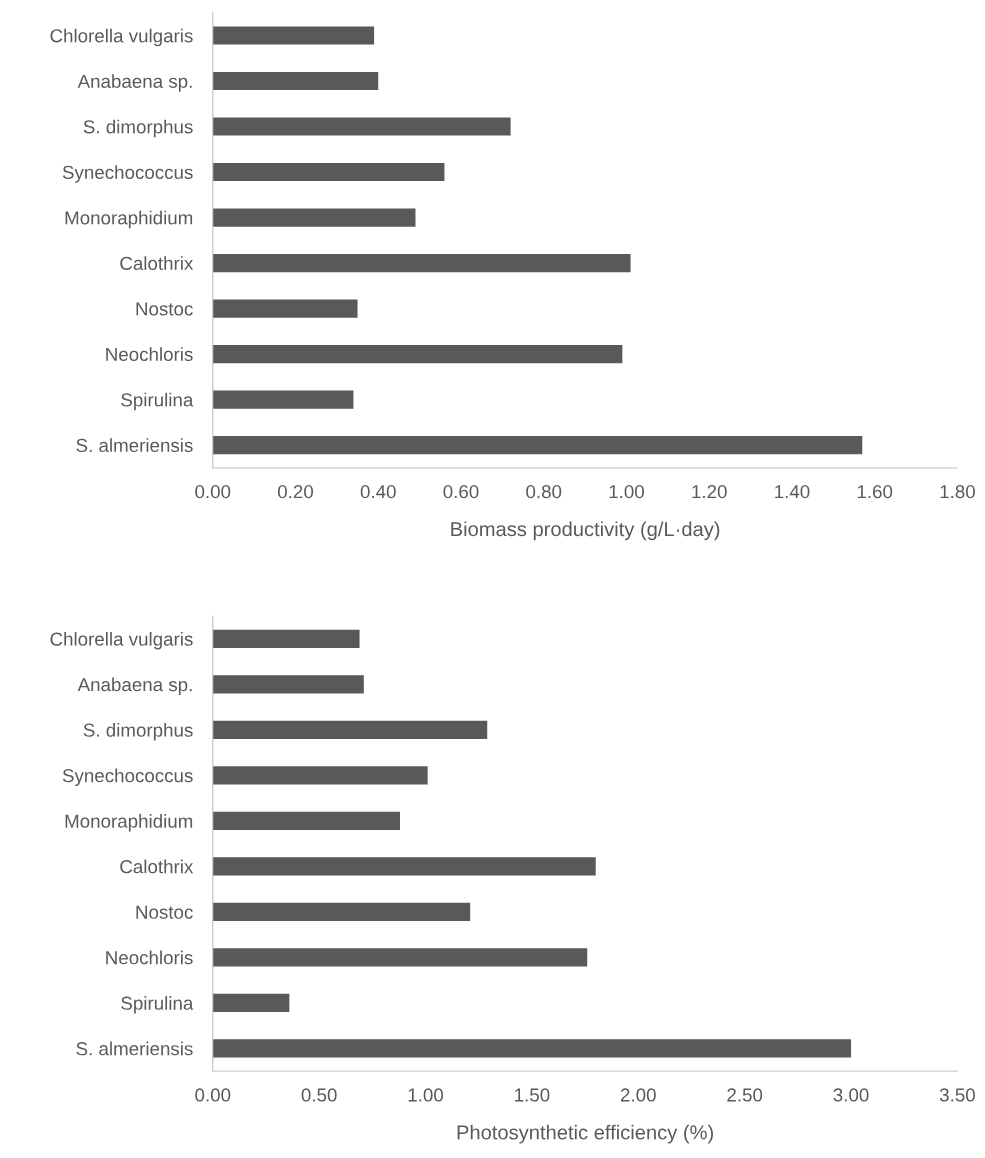 This screenshot has height=1158, width=985. Describe the element at coordinates (461, 491) in the screenshot. I see `x-tick-label: 0.60` at that location.